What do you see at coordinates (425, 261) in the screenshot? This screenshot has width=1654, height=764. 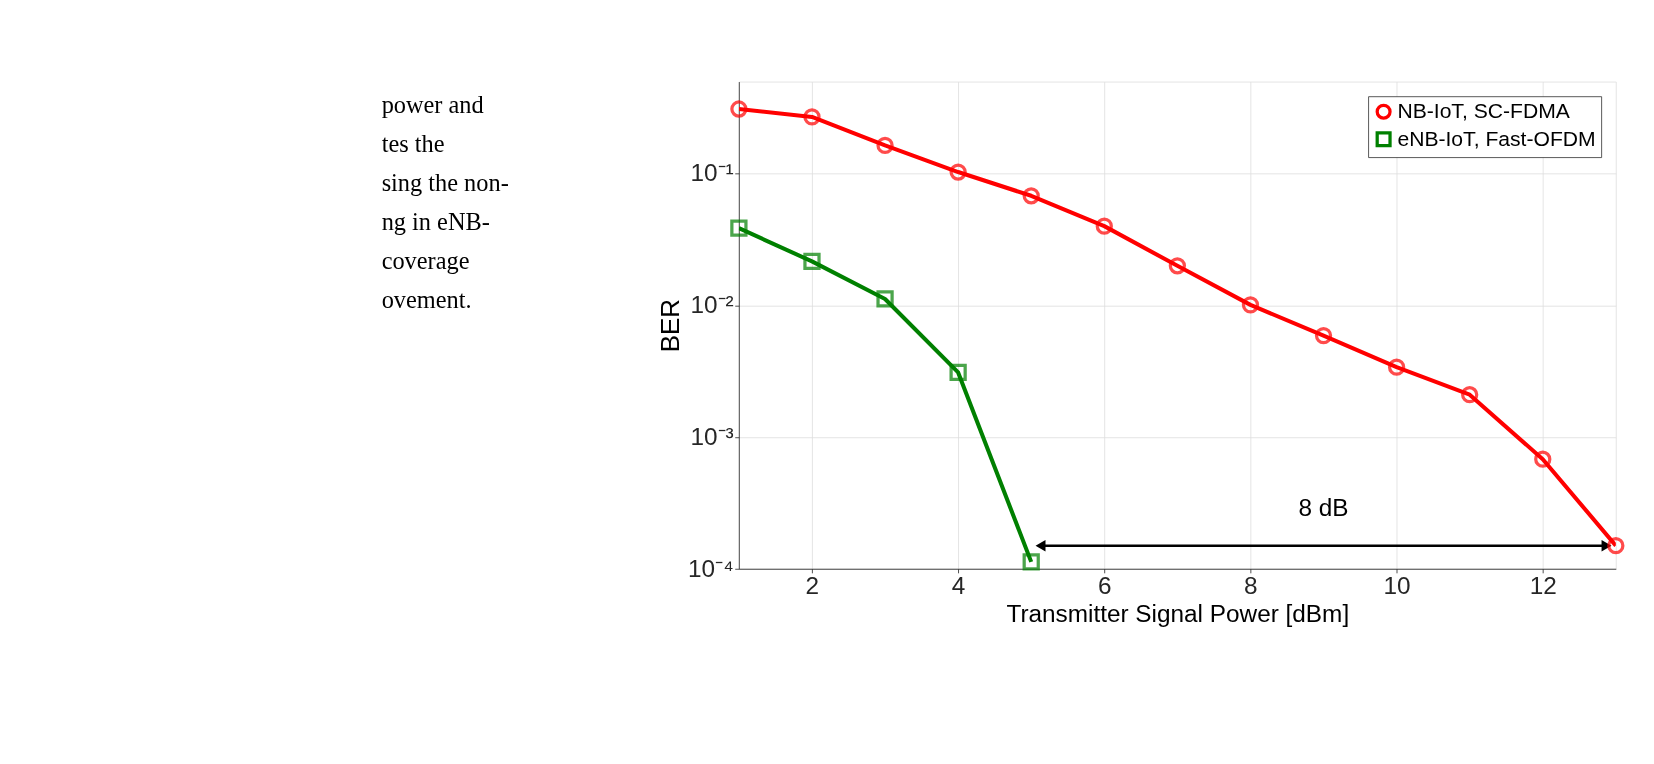 I see `text: coverage` at bounding box center [425, 261].